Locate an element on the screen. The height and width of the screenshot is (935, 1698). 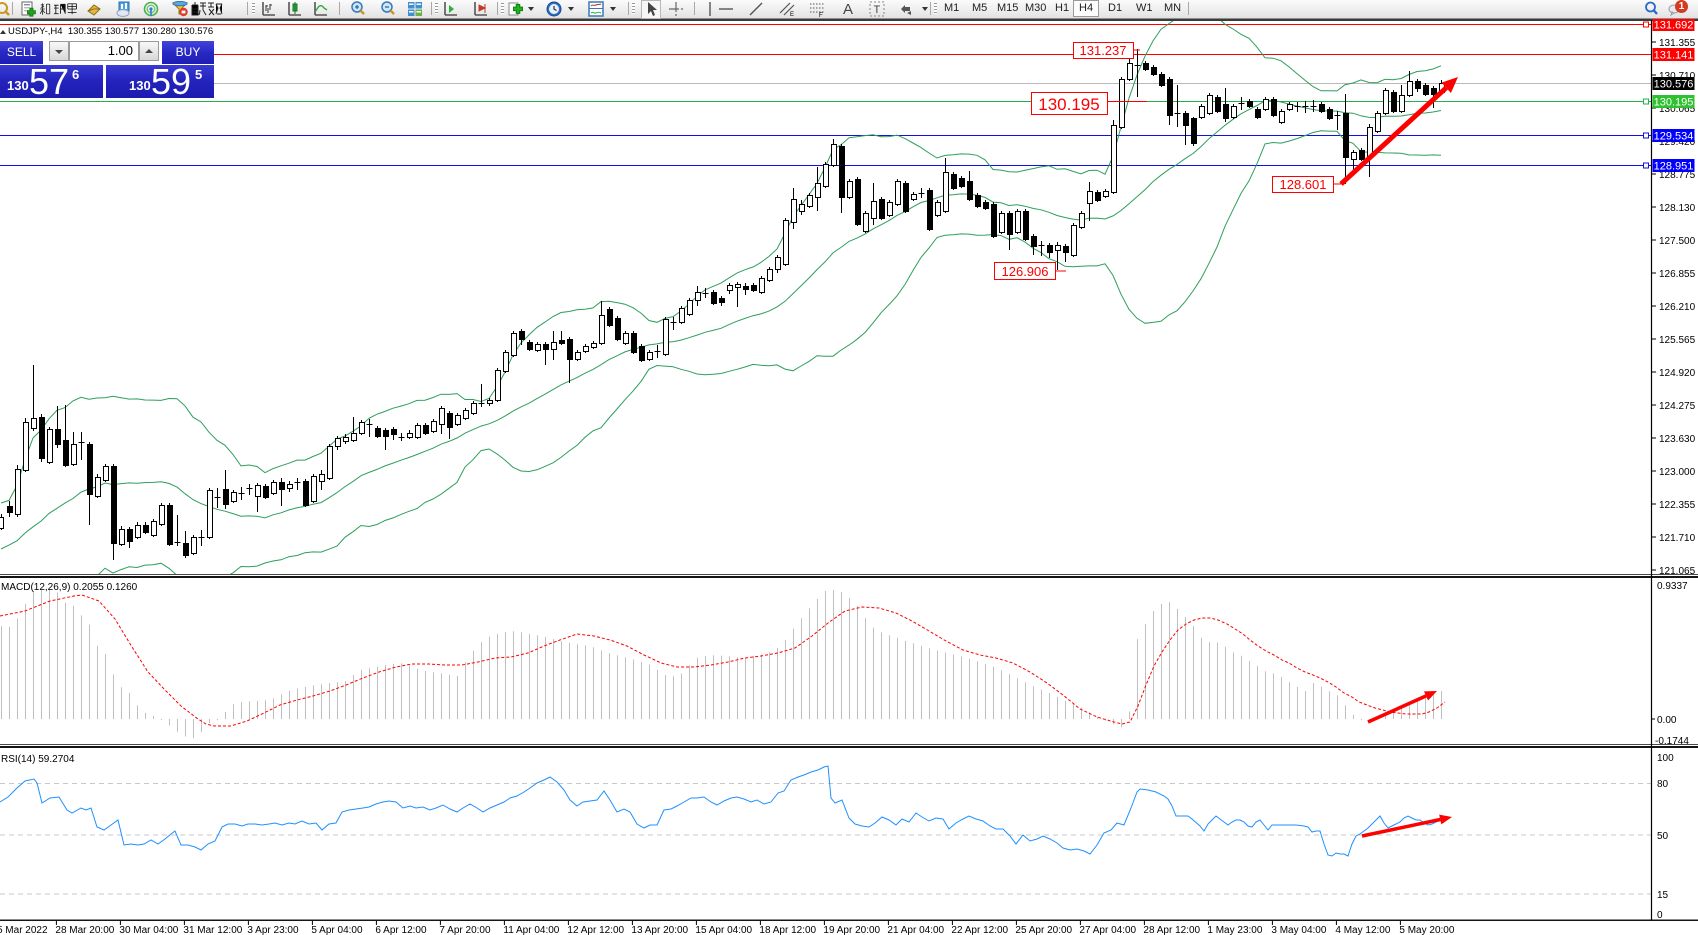
svg-text: 3 May 04:00 is located at coordinates (1298, 930).